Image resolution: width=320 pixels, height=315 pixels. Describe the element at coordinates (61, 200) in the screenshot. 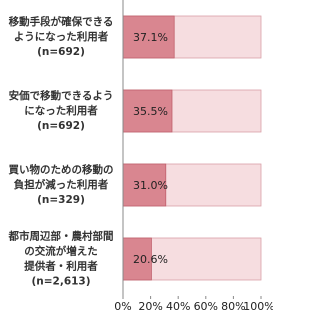

I see `category-label: (n=329)` at that location.